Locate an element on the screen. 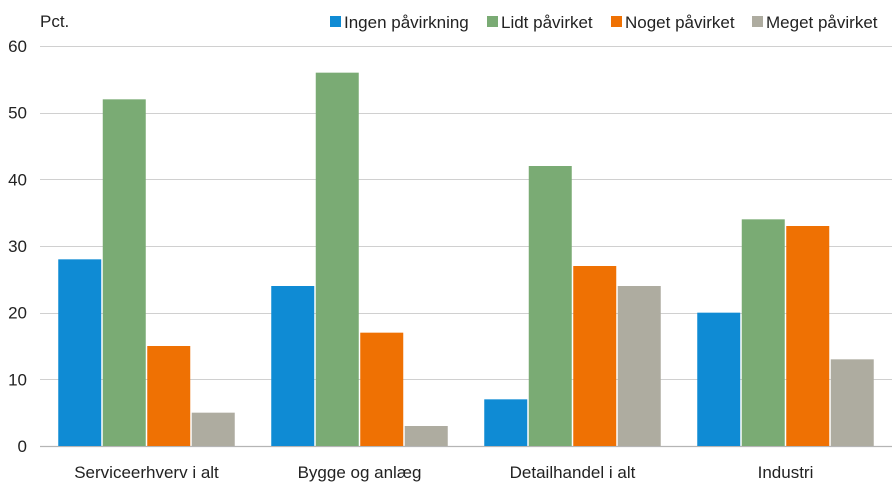  legend-label: Ingen påvirkning is located at coordinates (406, 22).